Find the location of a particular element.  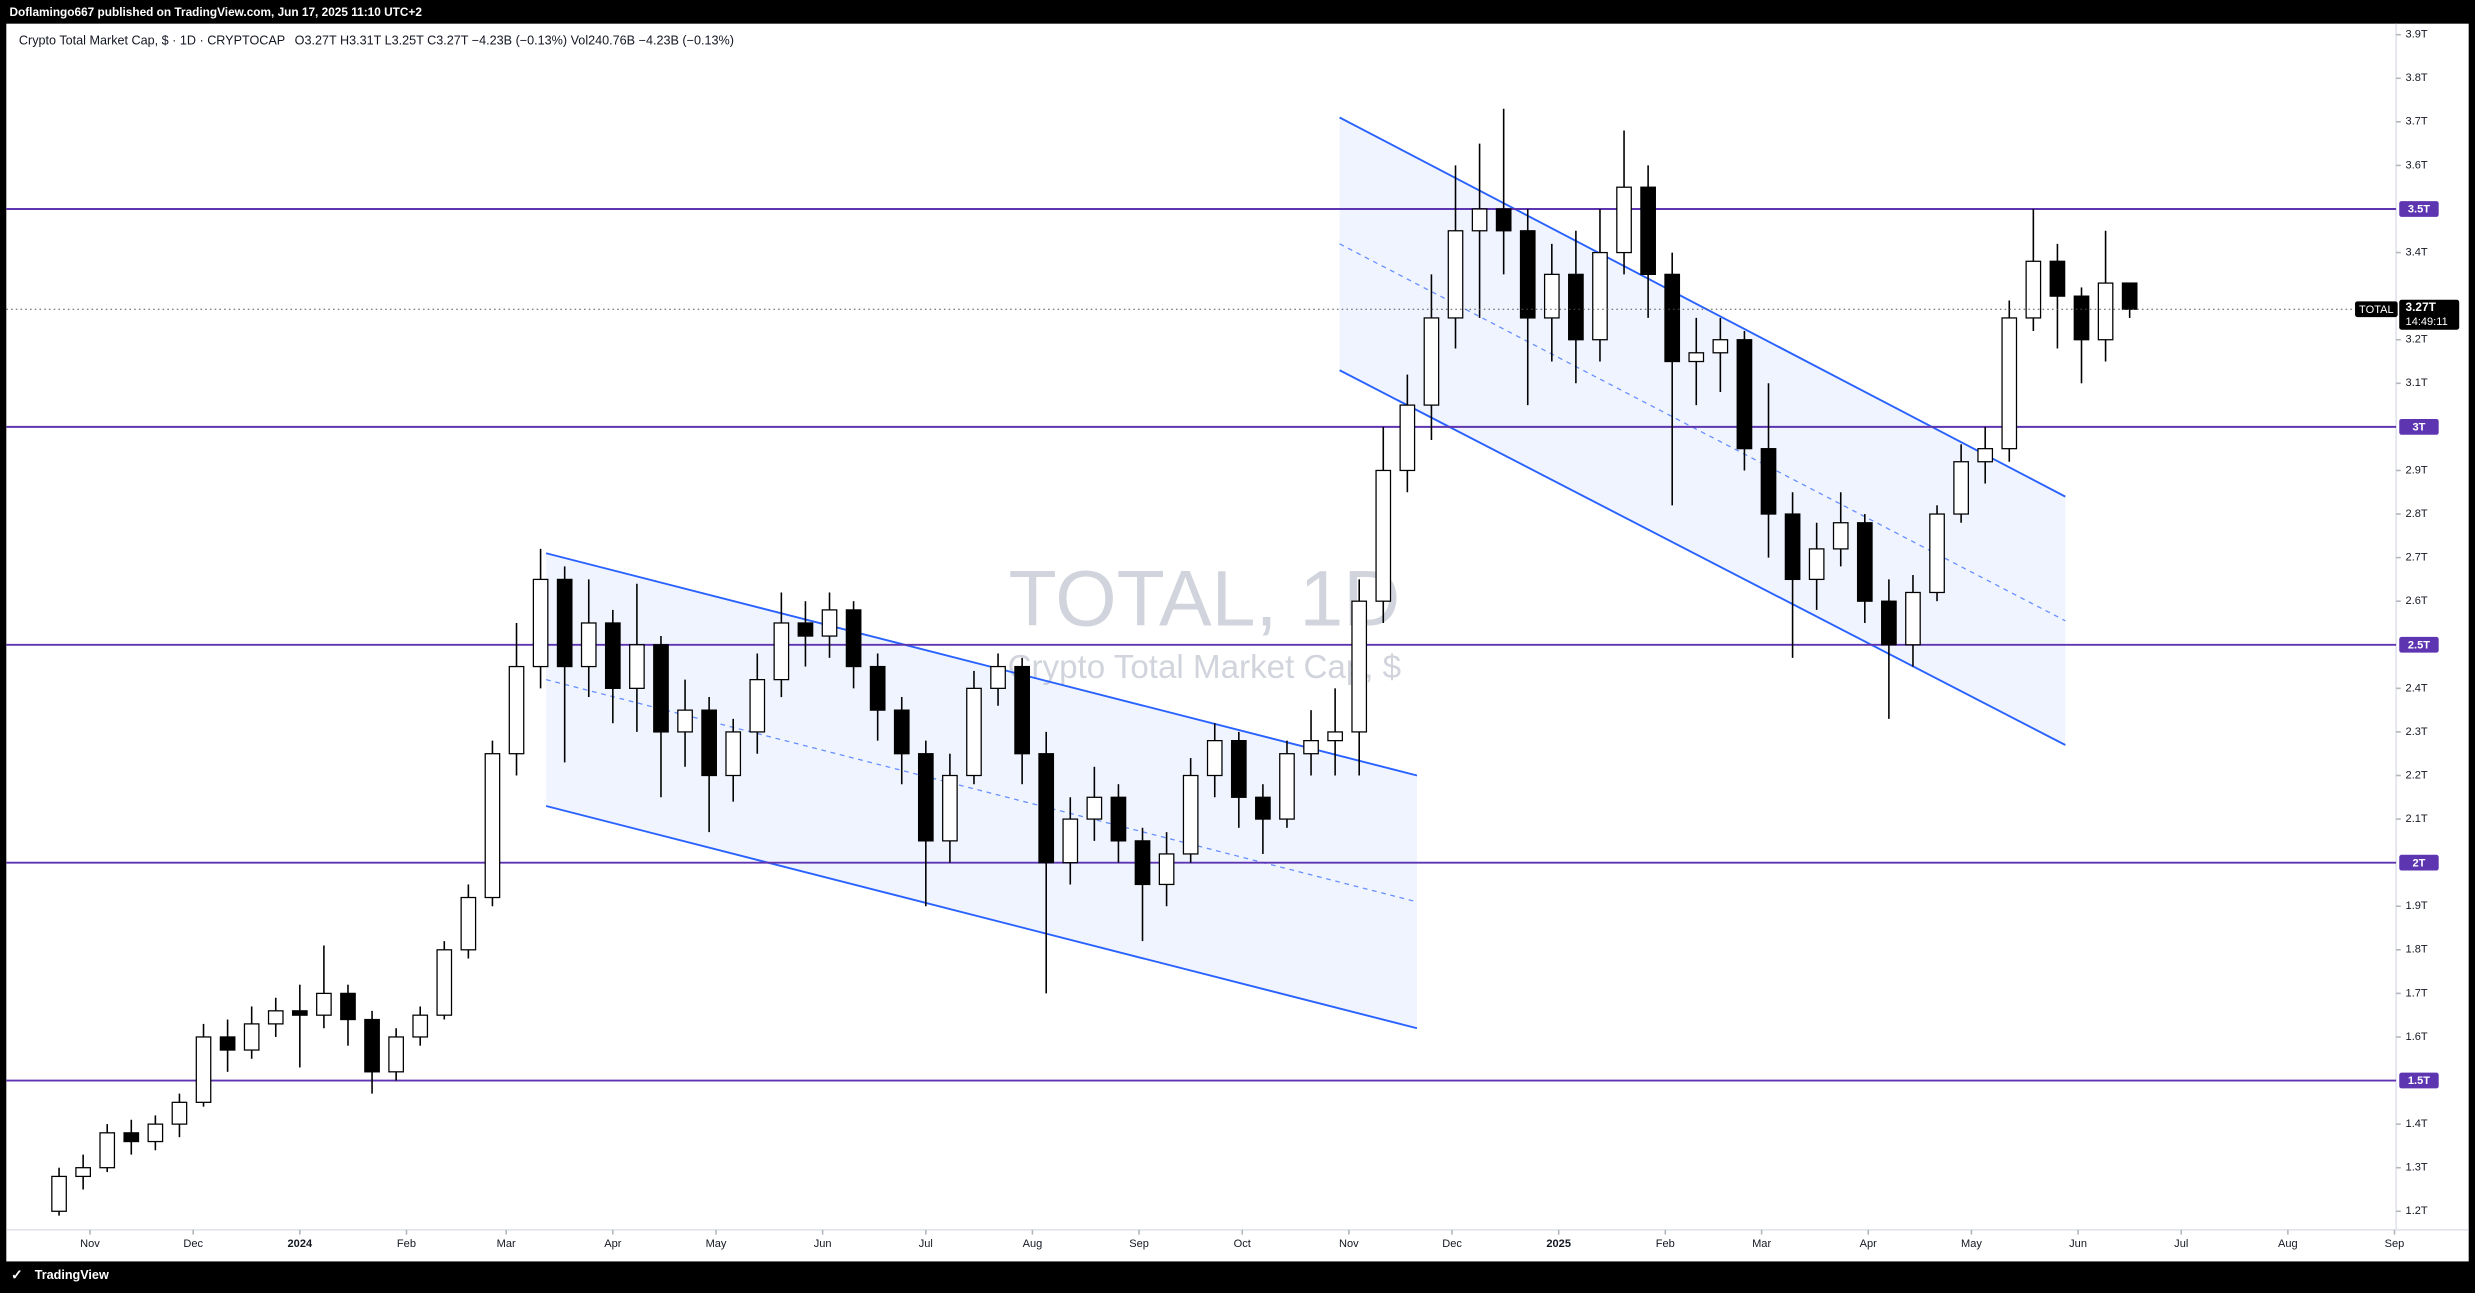

symbol-tag is located at coordinates (2376, 309).